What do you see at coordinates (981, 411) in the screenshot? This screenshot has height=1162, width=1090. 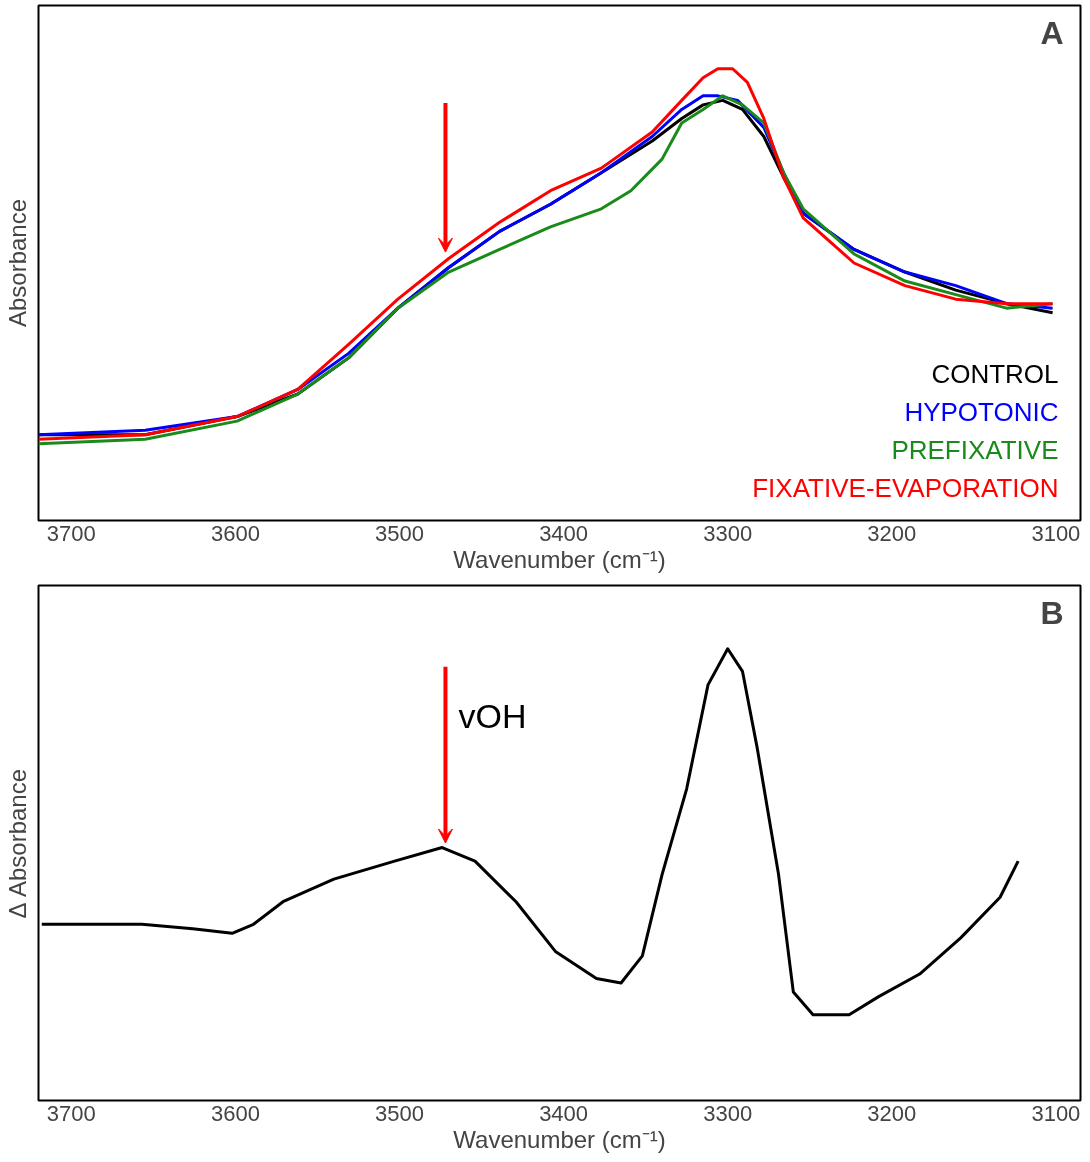 I see `text: HYPOTONIC` at bounding box center [981, 411].